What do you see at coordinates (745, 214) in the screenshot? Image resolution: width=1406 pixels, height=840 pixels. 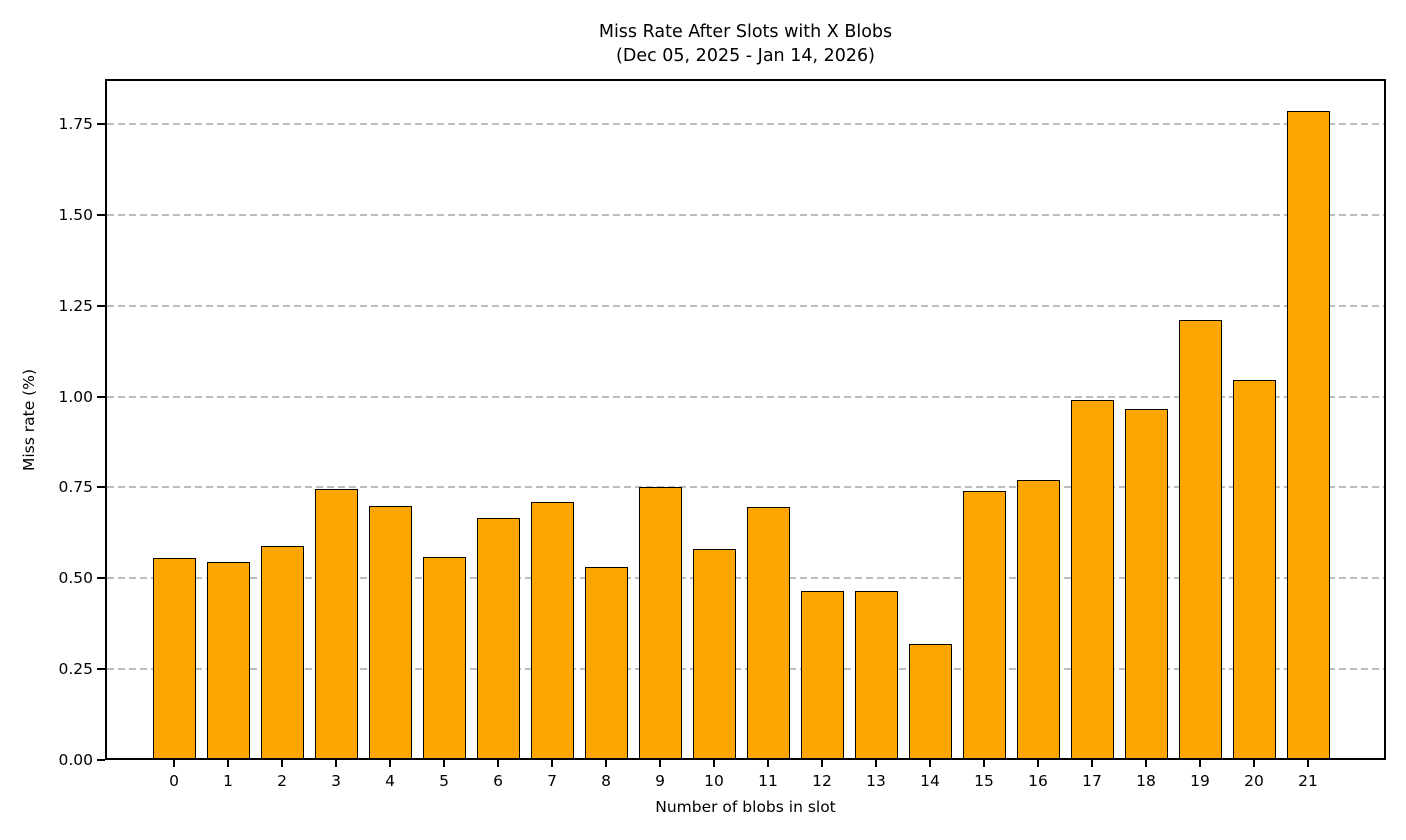 I see `gridline-1.50` at bounding box center [745, 214].